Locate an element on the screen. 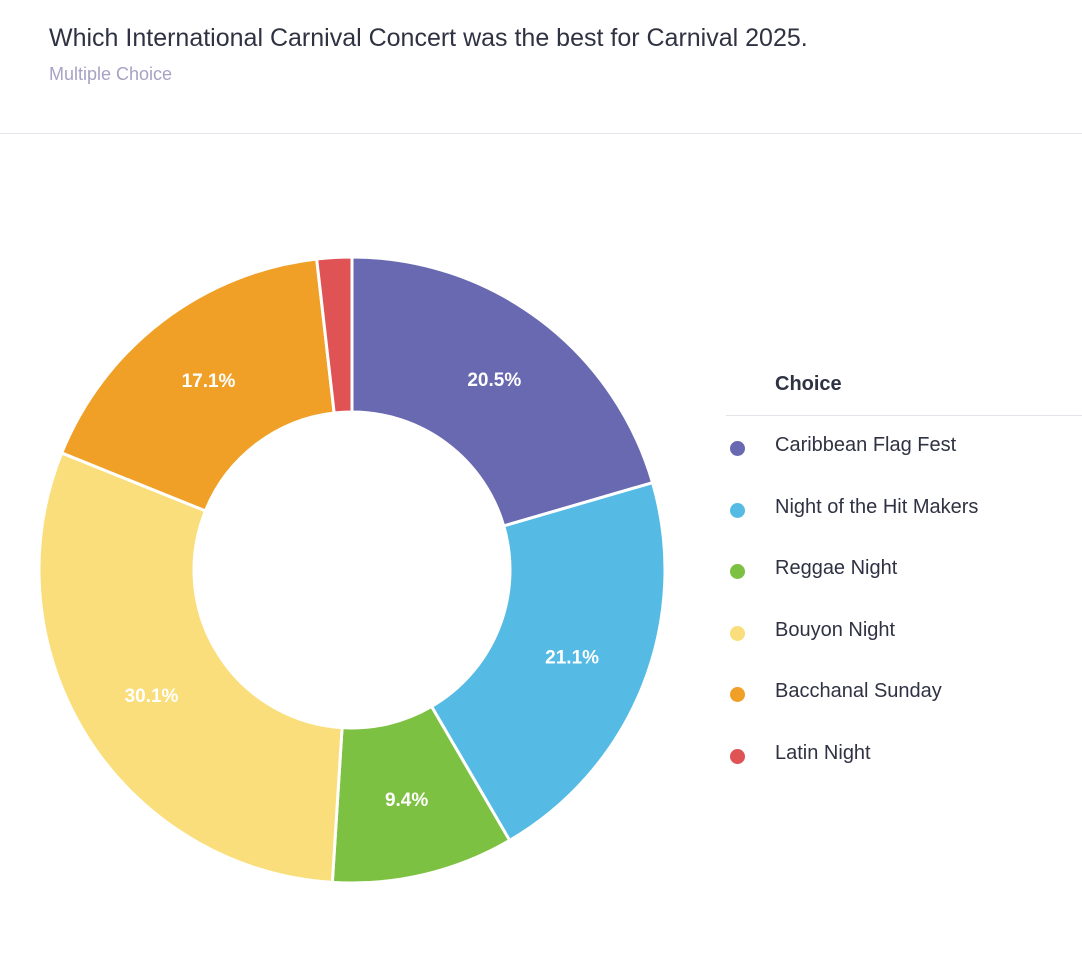 The height and width of the screenshot is (967, 1082). legend-item-caribbean-flag-fest: Caribbean Flag Fest is located at coordinates (904, 447).